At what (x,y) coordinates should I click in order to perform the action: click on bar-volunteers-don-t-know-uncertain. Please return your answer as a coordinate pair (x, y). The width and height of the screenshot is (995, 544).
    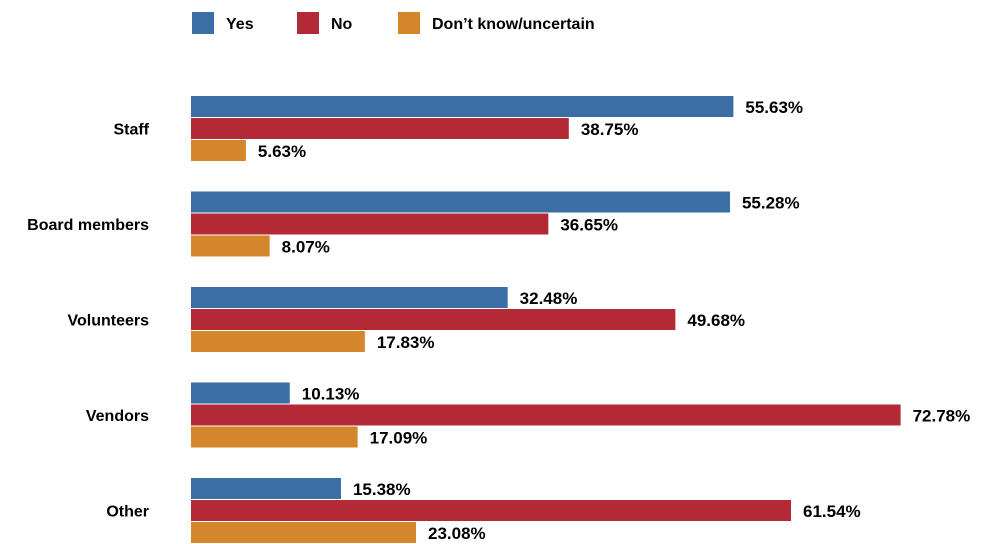
    Looking at the image, I should click on (278, 341).